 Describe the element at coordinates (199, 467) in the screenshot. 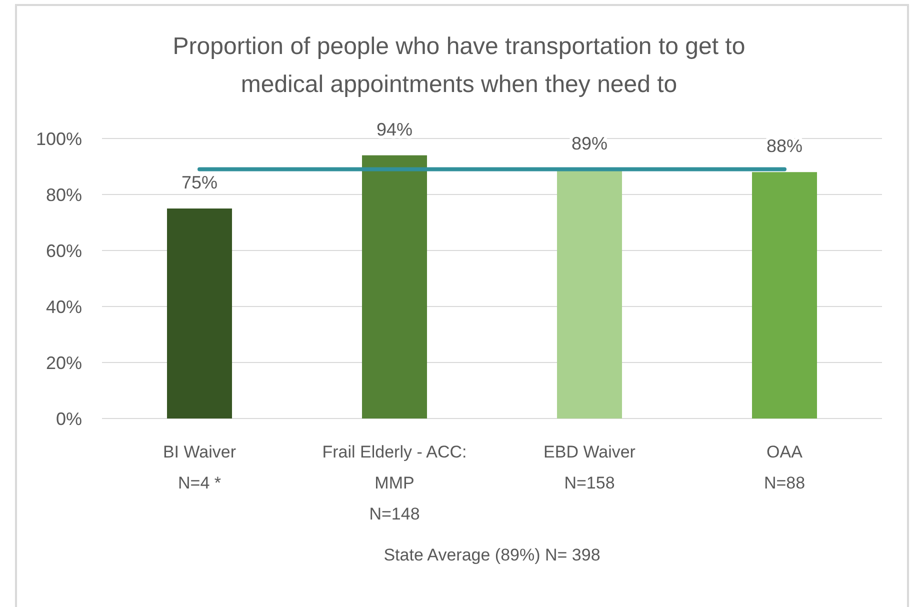

I see `x-tick-label: BI Waiver N=4 *` at that location.